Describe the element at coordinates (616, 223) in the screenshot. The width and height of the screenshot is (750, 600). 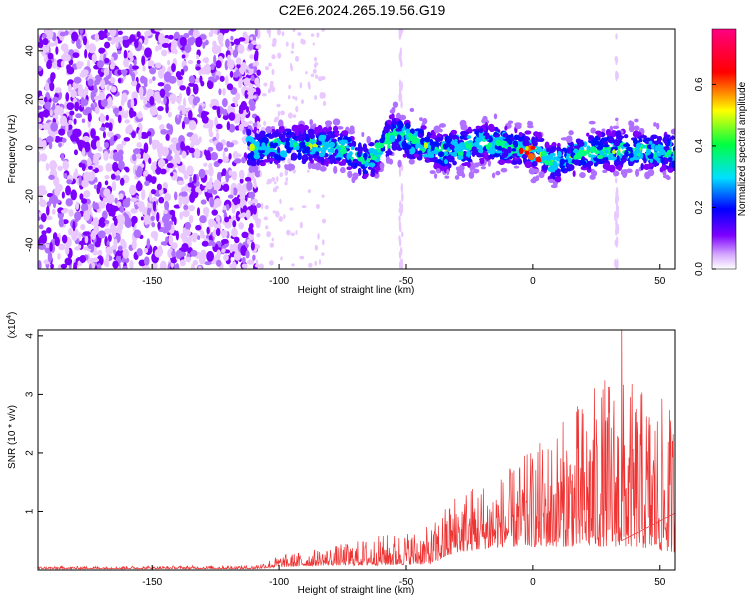
I see `spectrogram-artifact-cell` at that location.